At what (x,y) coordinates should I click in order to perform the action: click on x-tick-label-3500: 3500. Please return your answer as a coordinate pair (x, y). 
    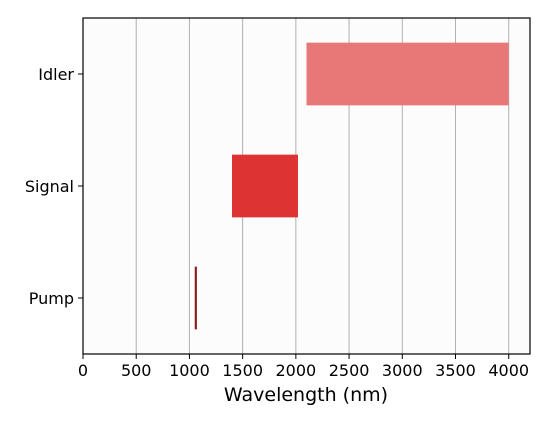
    Looking at the image, I should click on (455, 370).